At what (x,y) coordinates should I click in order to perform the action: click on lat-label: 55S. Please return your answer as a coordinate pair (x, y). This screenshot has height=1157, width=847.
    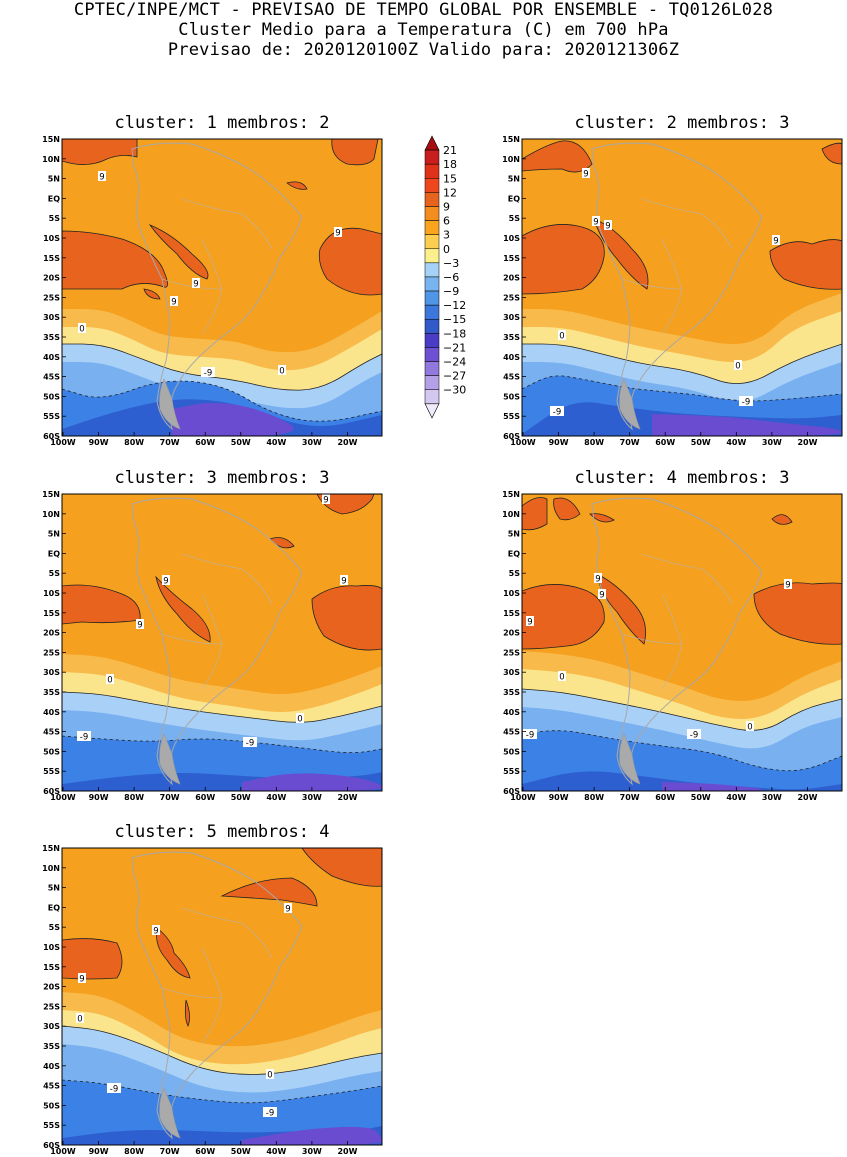
    Looking at the image, I should click on (51, 1125).